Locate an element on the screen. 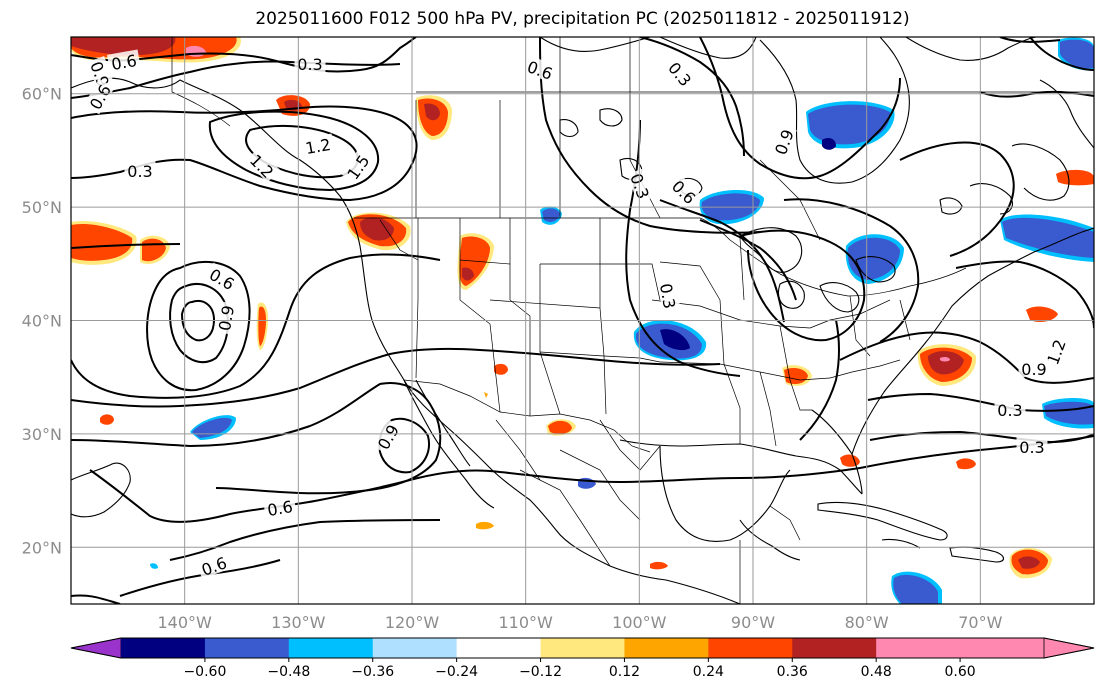  lon-tick-label: 80°W is located at coordinates (867, 622).